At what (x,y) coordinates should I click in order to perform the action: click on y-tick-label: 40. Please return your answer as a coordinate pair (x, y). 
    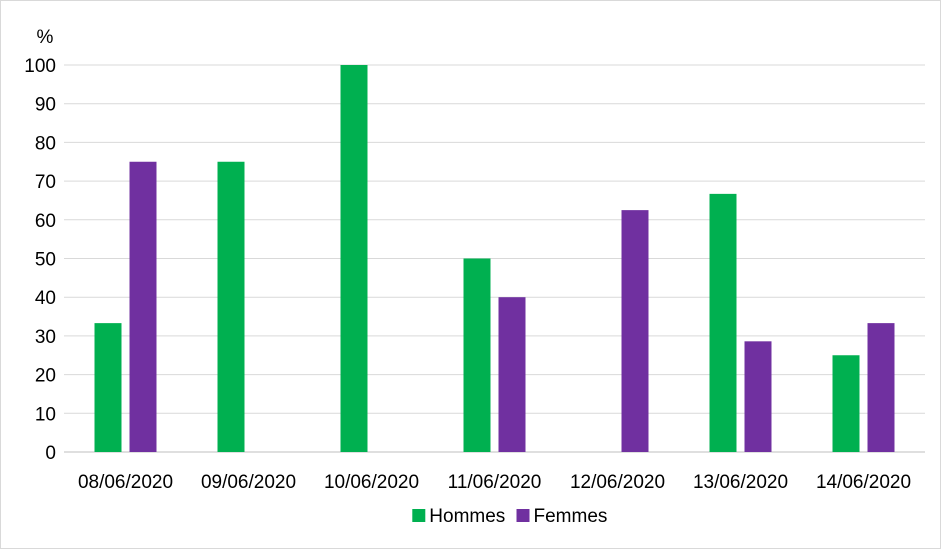
    Looking at the image, I should click on (45, 298).